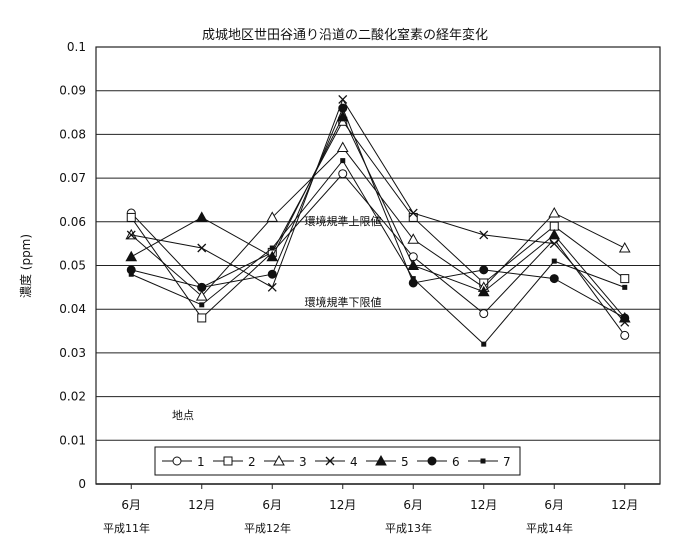 This screenshot has width=695, height=560. What do you see at coordinates (183, 462) in the screenshot?
I see `legend-item: 1` at bounding box center [183, 462].